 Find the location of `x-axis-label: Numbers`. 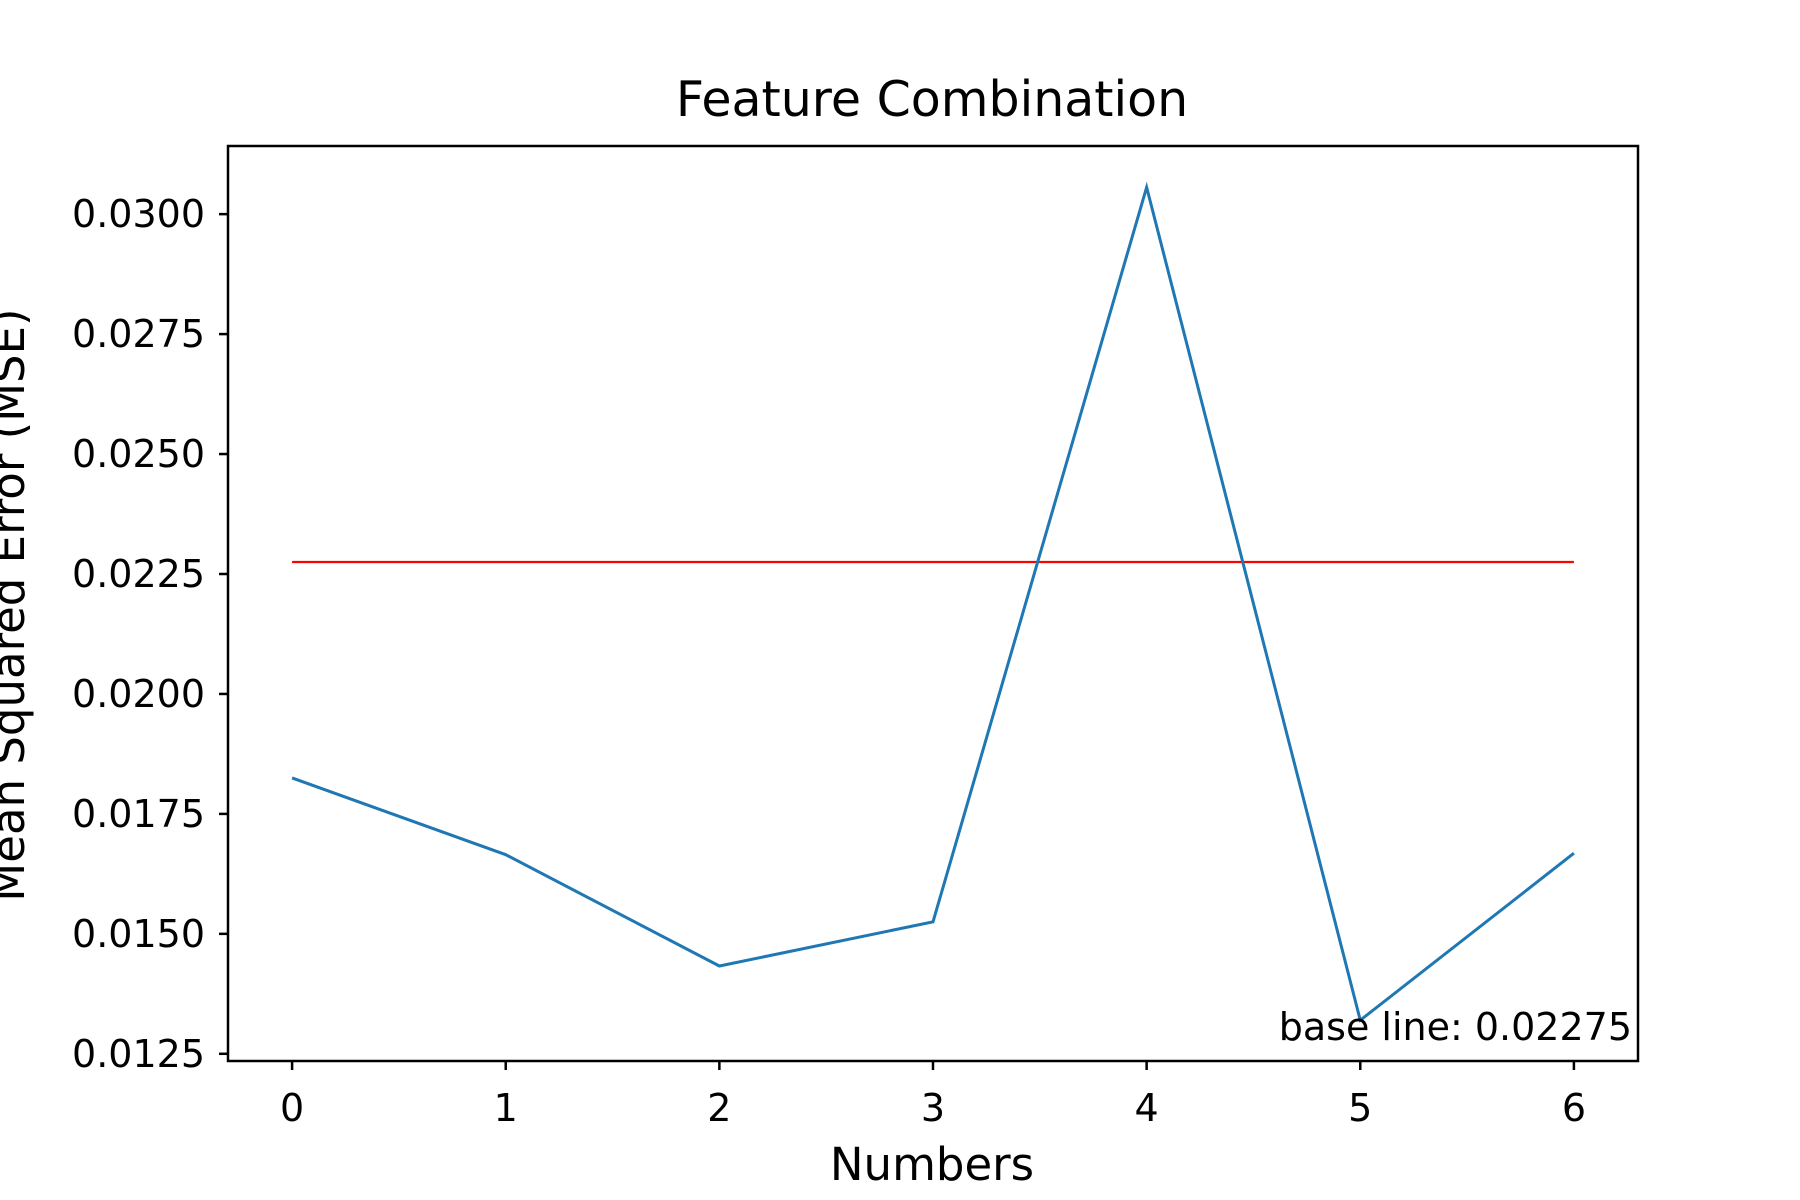

x-axis-label: Numbers is located at coordinates (932, 1164).